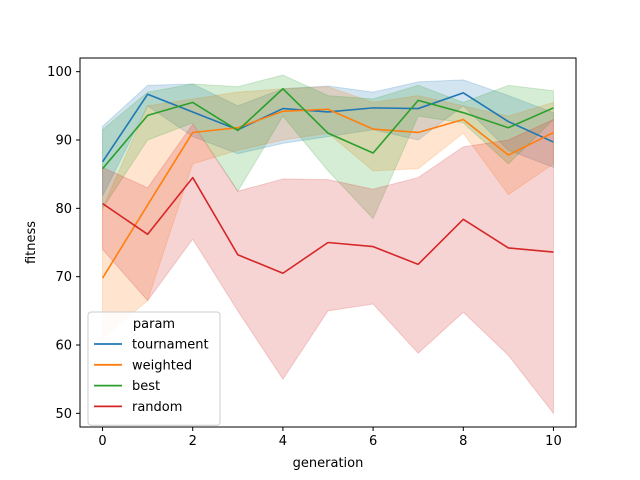 Image resolution: width=640 pixels, height=480 pixels. What do you see at coordinates (31, 242) in the screenshot?
I see `y-axis-label: fitness` at bounding box center [31, 242].